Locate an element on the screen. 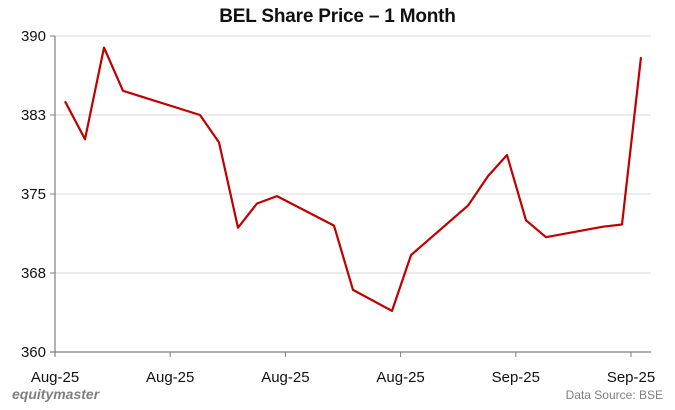 The height and width of the screenshot is (410, 675). y-tick-label: 390 is located at coordinates (33, 36).